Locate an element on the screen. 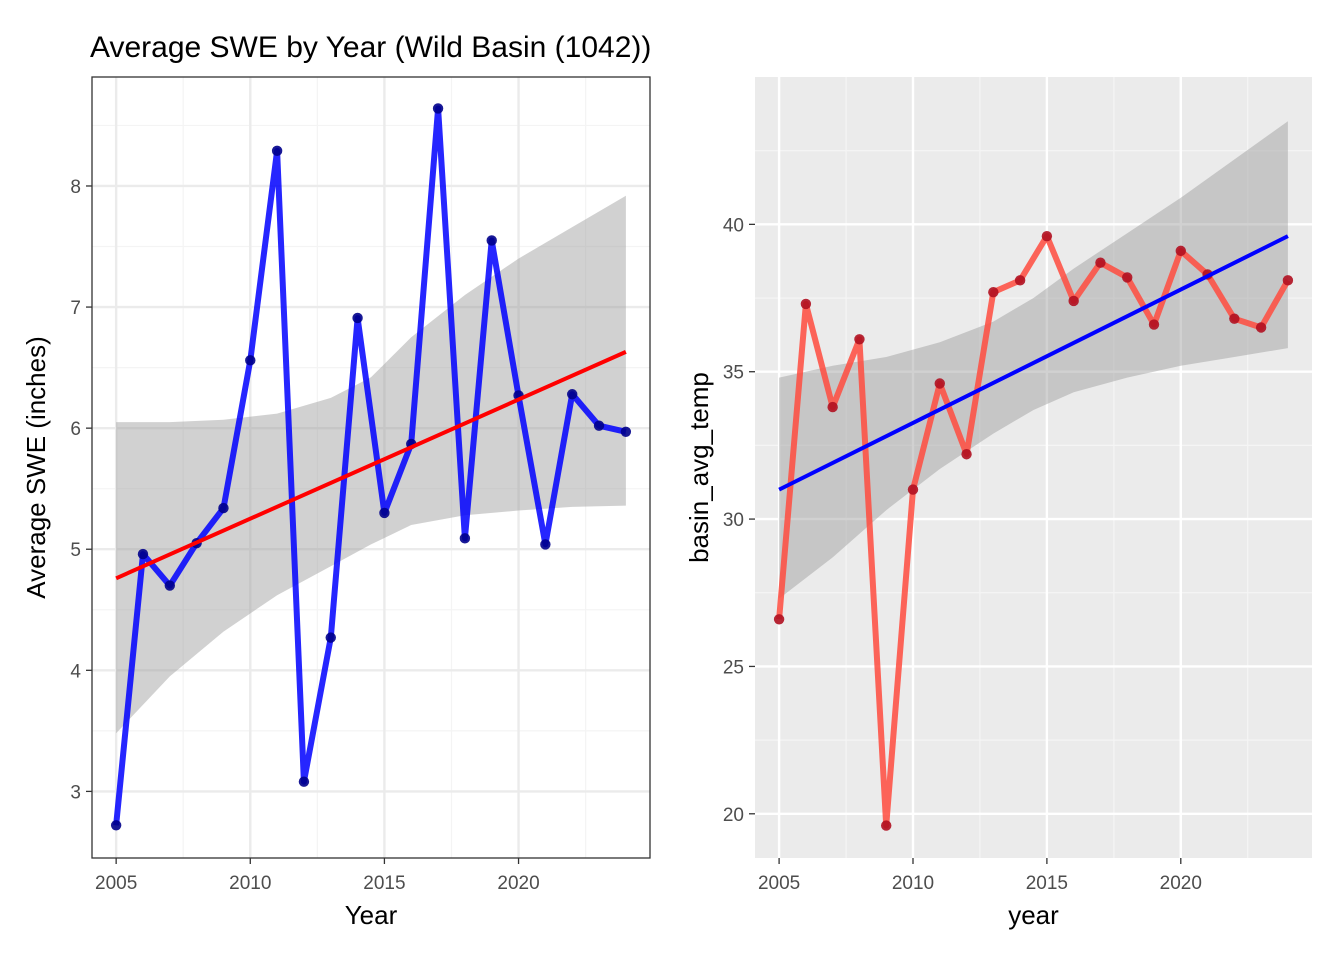 This screenshot has width=1344, height=965. swe-x-tick-label: 2010 is located at coordinates (250, 883).